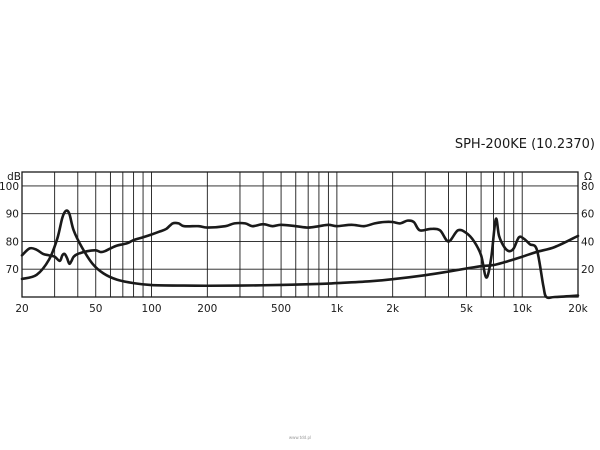 The image size is (600, 450). What do you see at coordinates (281, 309) in the screenshot?
I see `x-tick-label: 500` at bounding box center [281, 309].